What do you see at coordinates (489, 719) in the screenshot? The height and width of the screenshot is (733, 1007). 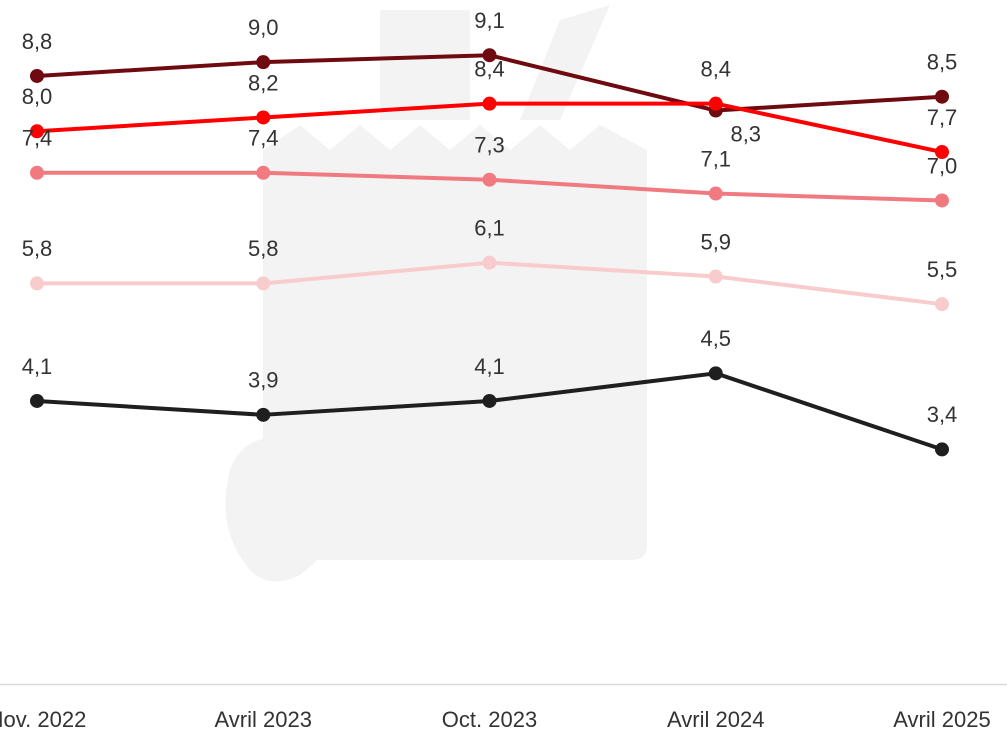 I see `x-tick-label: Oct. 2023` at bounding box center [489, 719].